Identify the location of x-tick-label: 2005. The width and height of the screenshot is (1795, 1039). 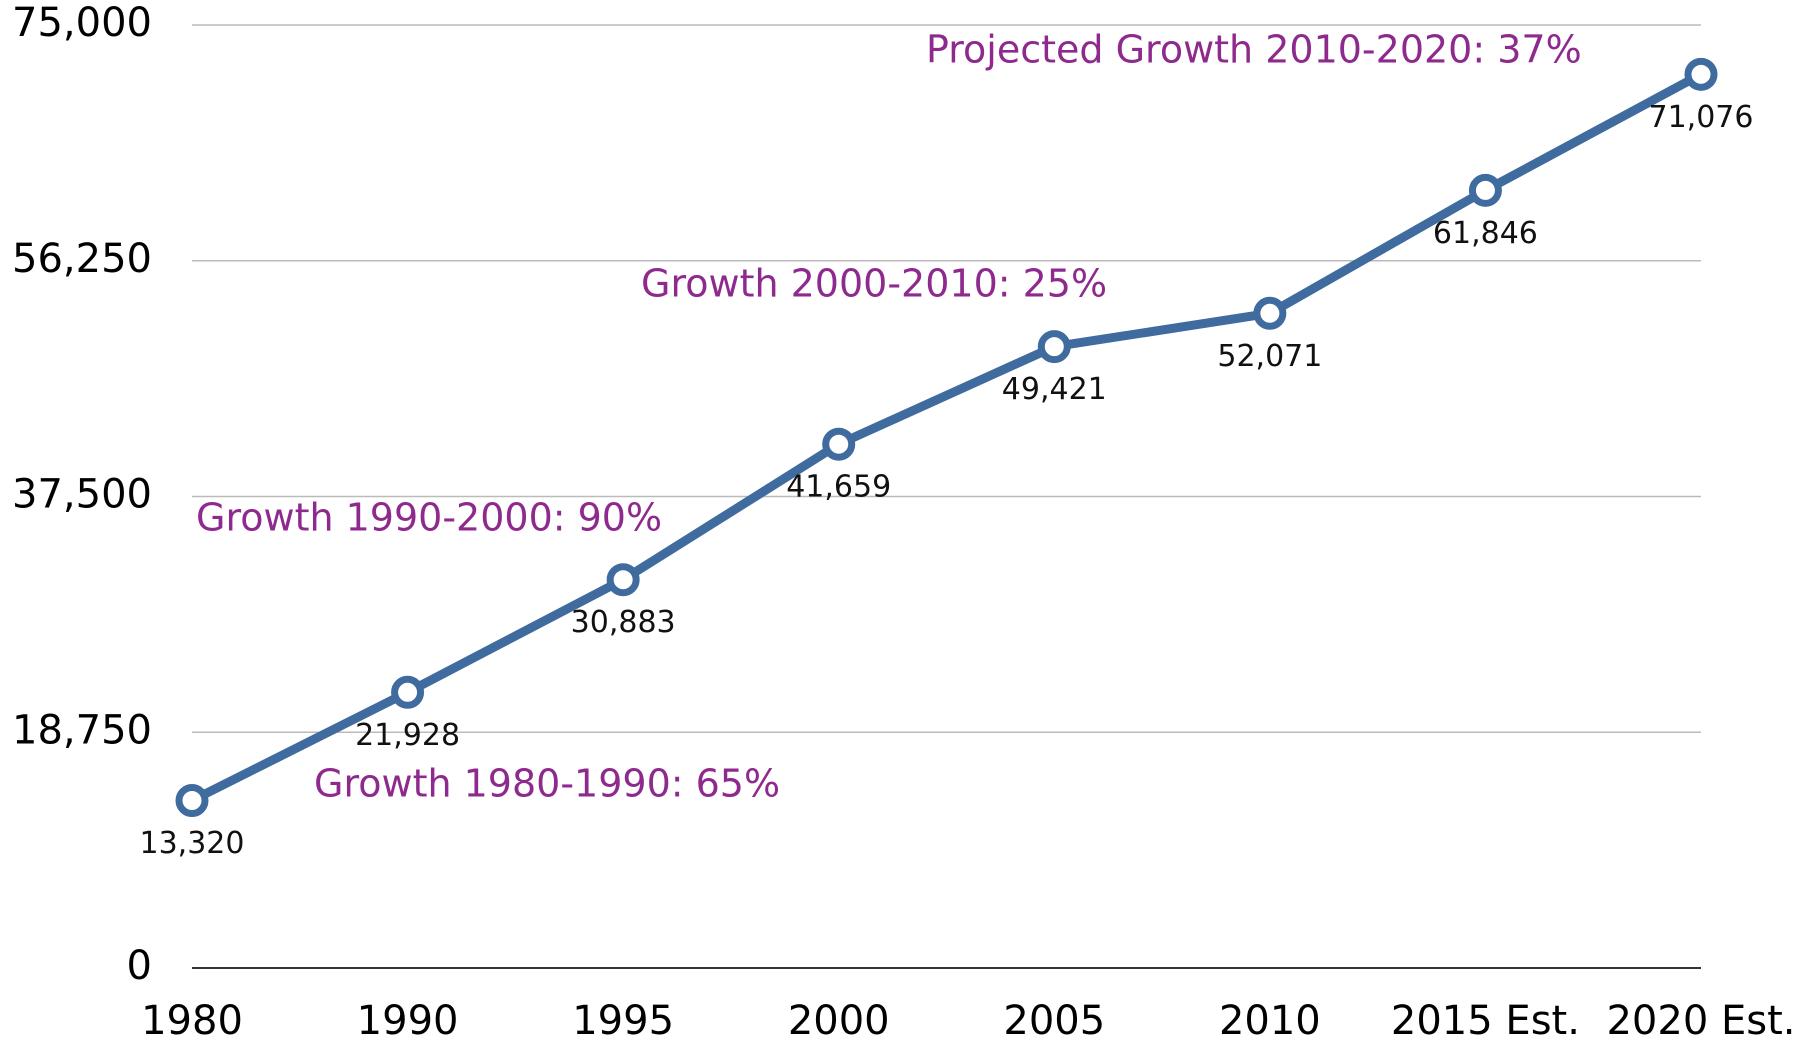
(1054, 1018).